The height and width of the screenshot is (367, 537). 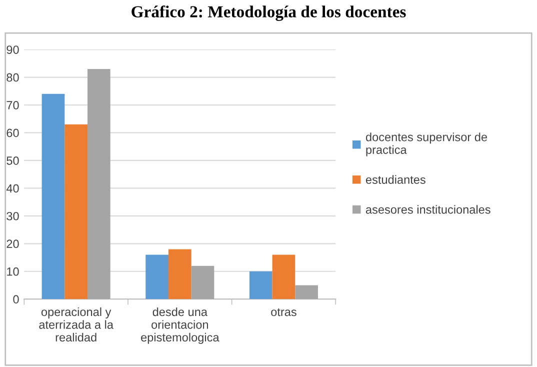 What do you see at coordinates (12, 77) in the screenshot?
I see `y-tick-label: 80` at bounding box center [12, 77].